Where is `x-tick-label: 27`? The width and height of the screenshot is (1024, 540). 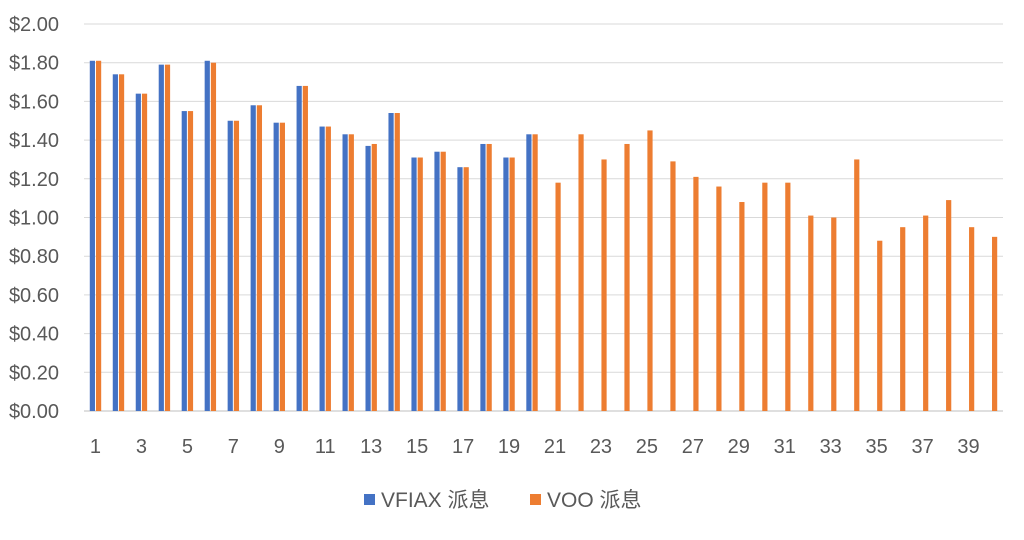 x-tick-label: 27 is located at coordinates (693, 447).